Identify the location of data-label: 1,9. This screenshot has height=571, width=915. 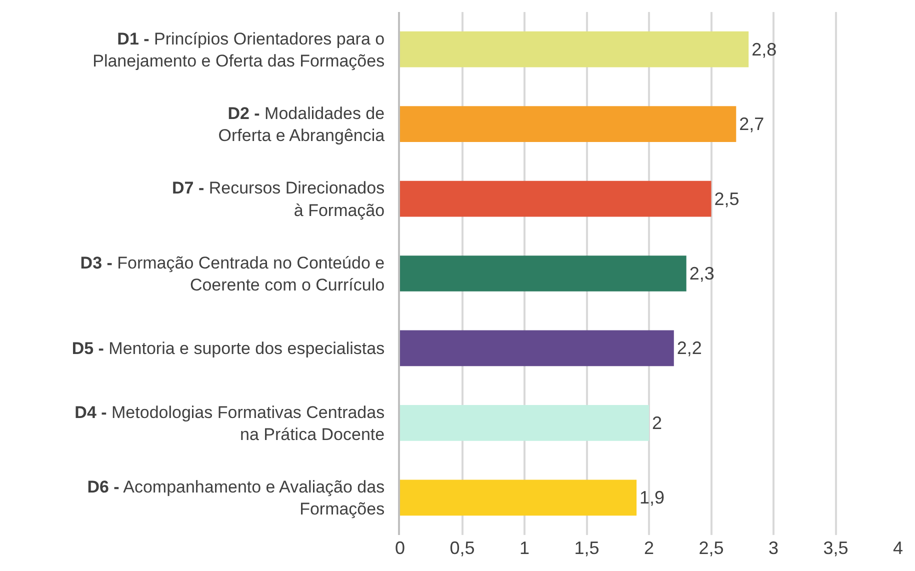
(652, 498).